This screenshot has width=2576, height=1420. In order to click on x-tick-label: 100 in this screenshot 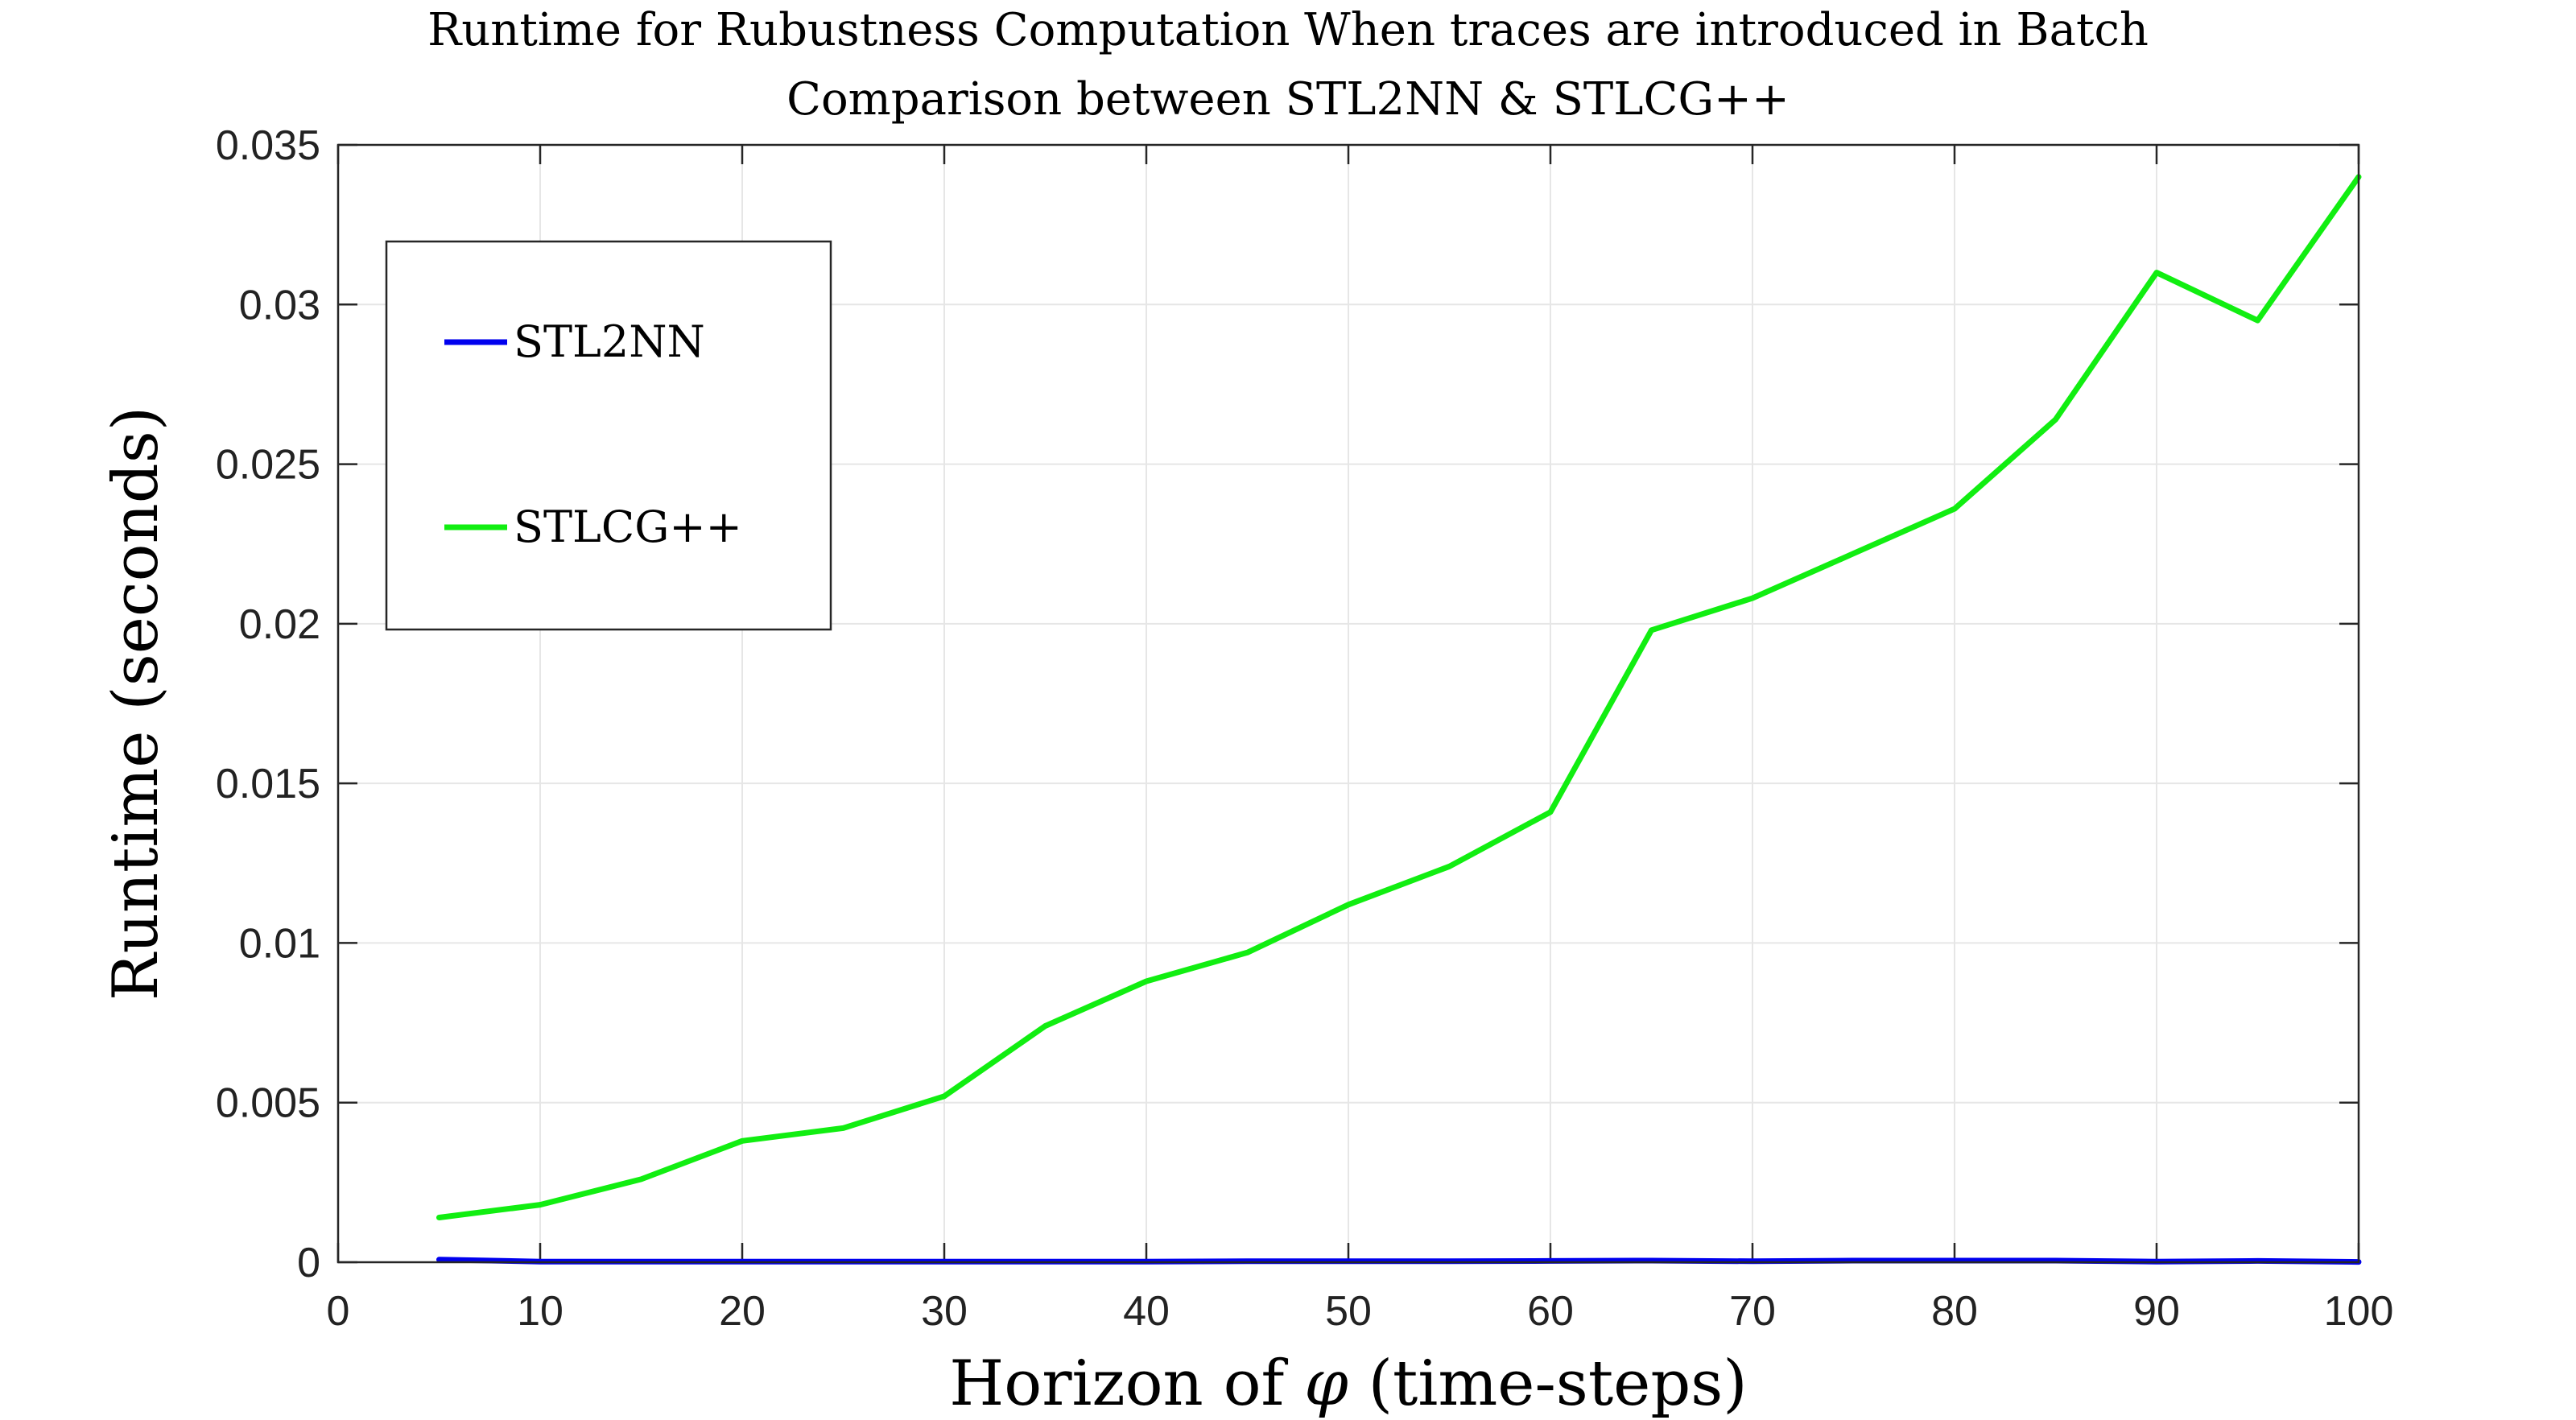, I will do `click(2359, 1311)`.